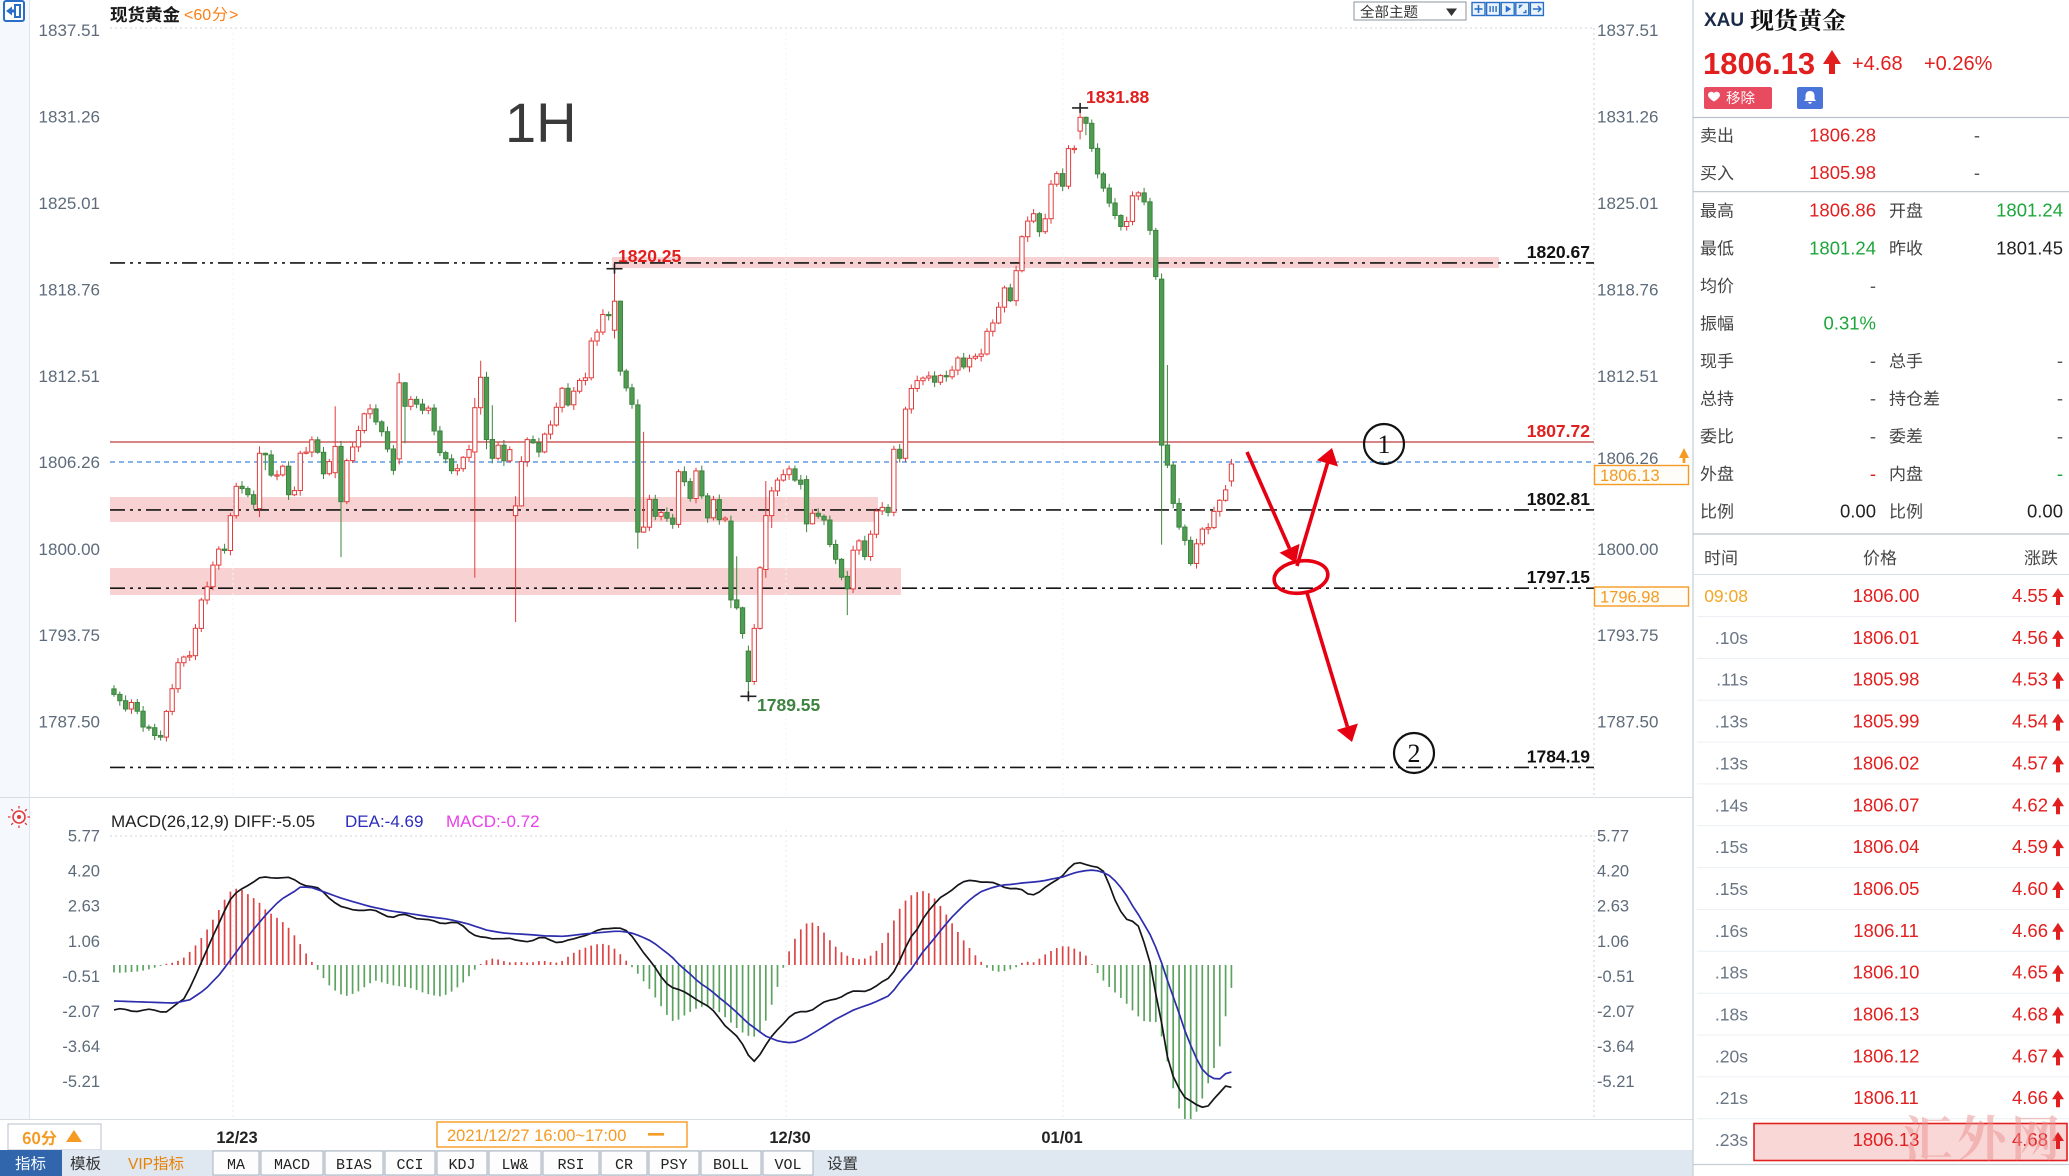 This screenshot has width=2069, height=1176. Describe the element at coordinates (1886, 1055) in the screenshot. I see `svg-text: 1806.12` at that location.